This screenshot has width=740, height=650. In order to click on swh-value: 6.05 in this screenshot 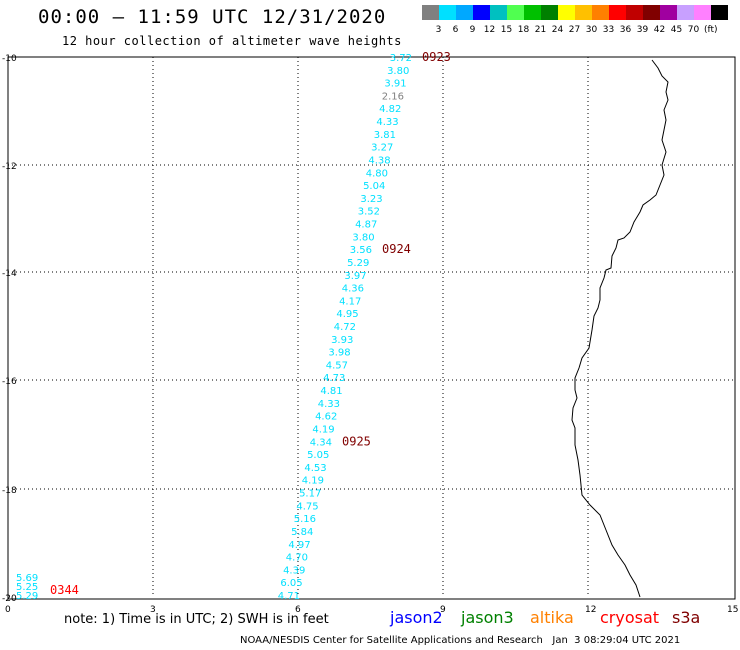, I will do `click(291, 583)`.